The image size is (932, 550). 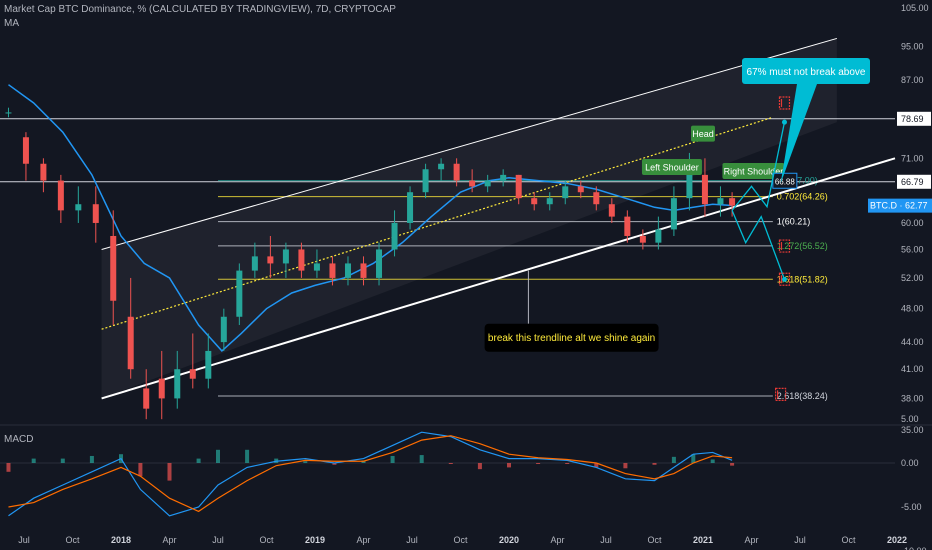 I want to click on price-tick-60.00: 60.00, so click(x=912, y=223).